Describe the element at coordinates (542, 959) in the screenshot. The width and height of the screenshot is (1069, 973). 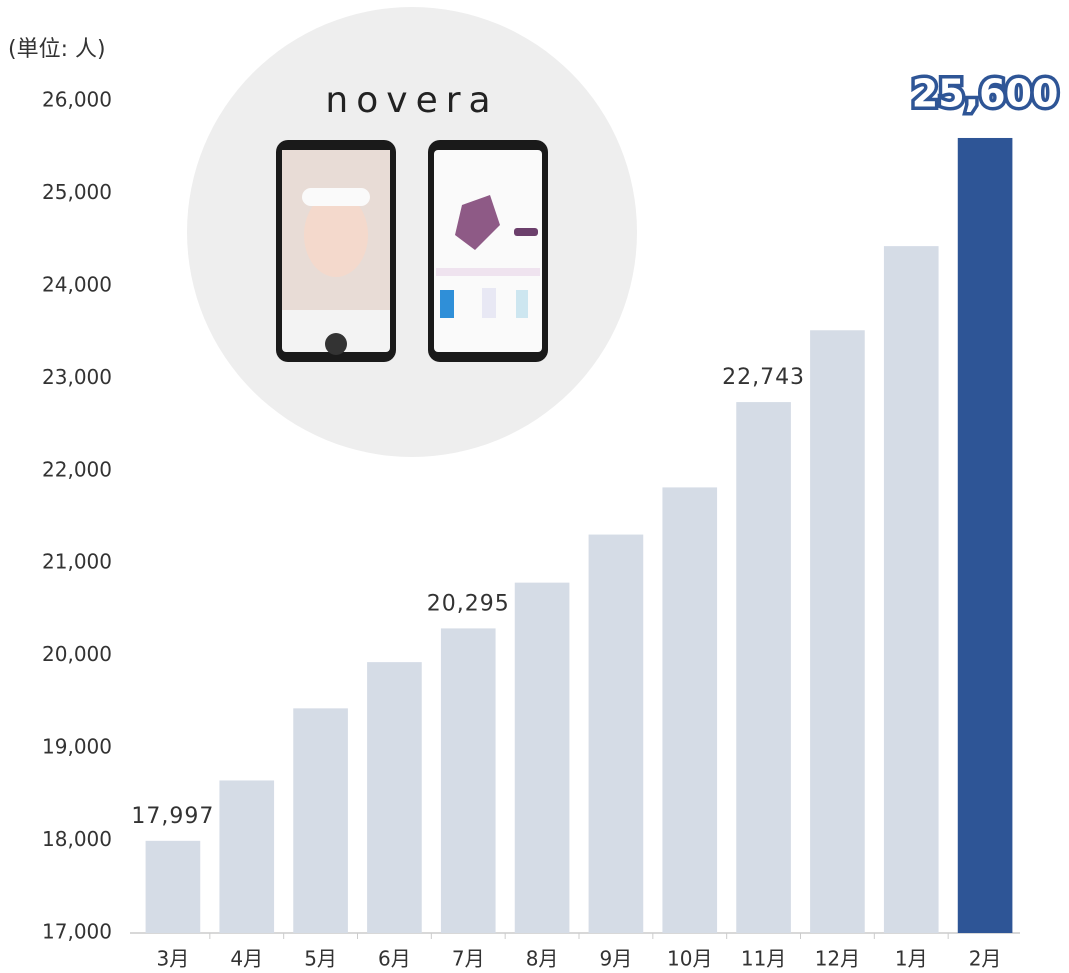
I see `x-tick-label: 8月` at that location.